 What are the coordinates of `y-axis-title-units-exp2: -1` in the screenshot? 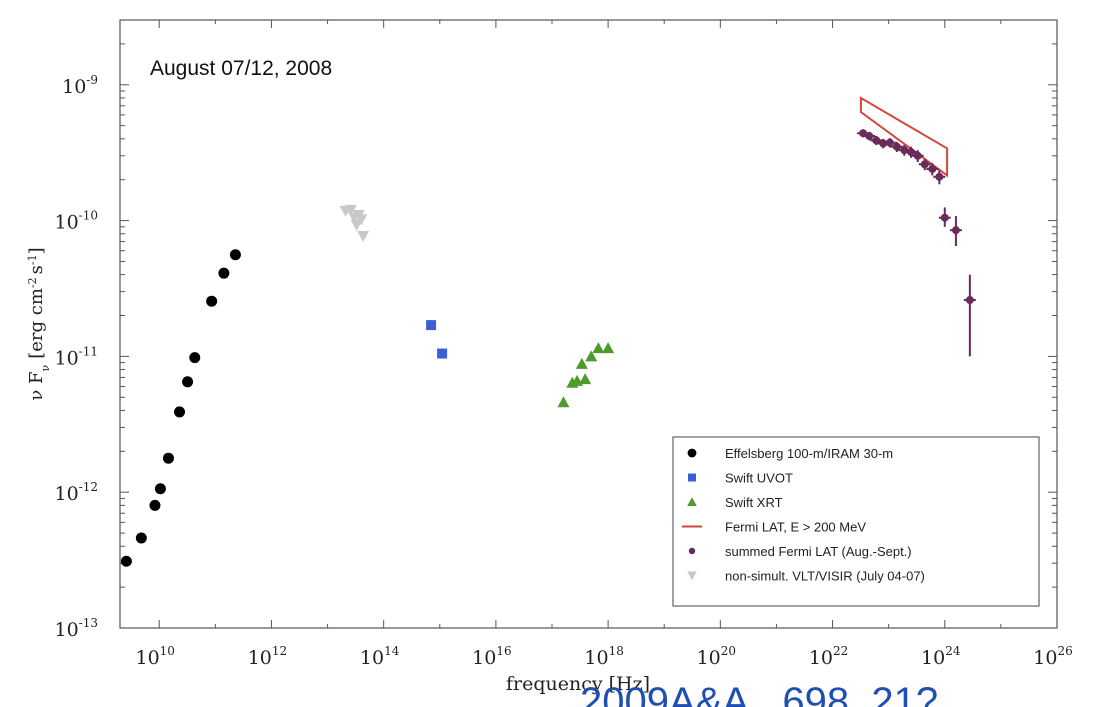 It's located at (32, 259).